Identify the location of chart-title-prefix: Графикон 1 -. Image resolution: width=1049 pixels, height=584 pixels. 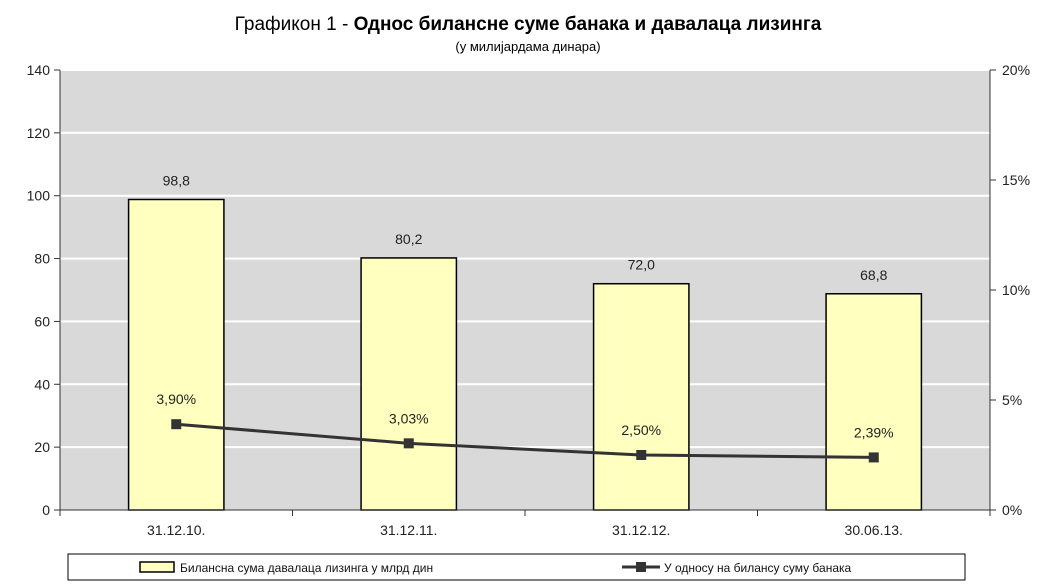
(294, 24).